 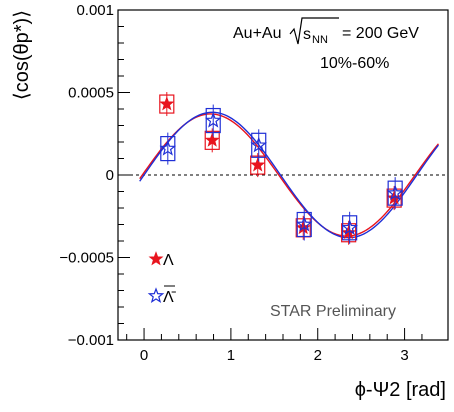 I want to click on collision-label: Au+Au, so click(x=257, y=33).